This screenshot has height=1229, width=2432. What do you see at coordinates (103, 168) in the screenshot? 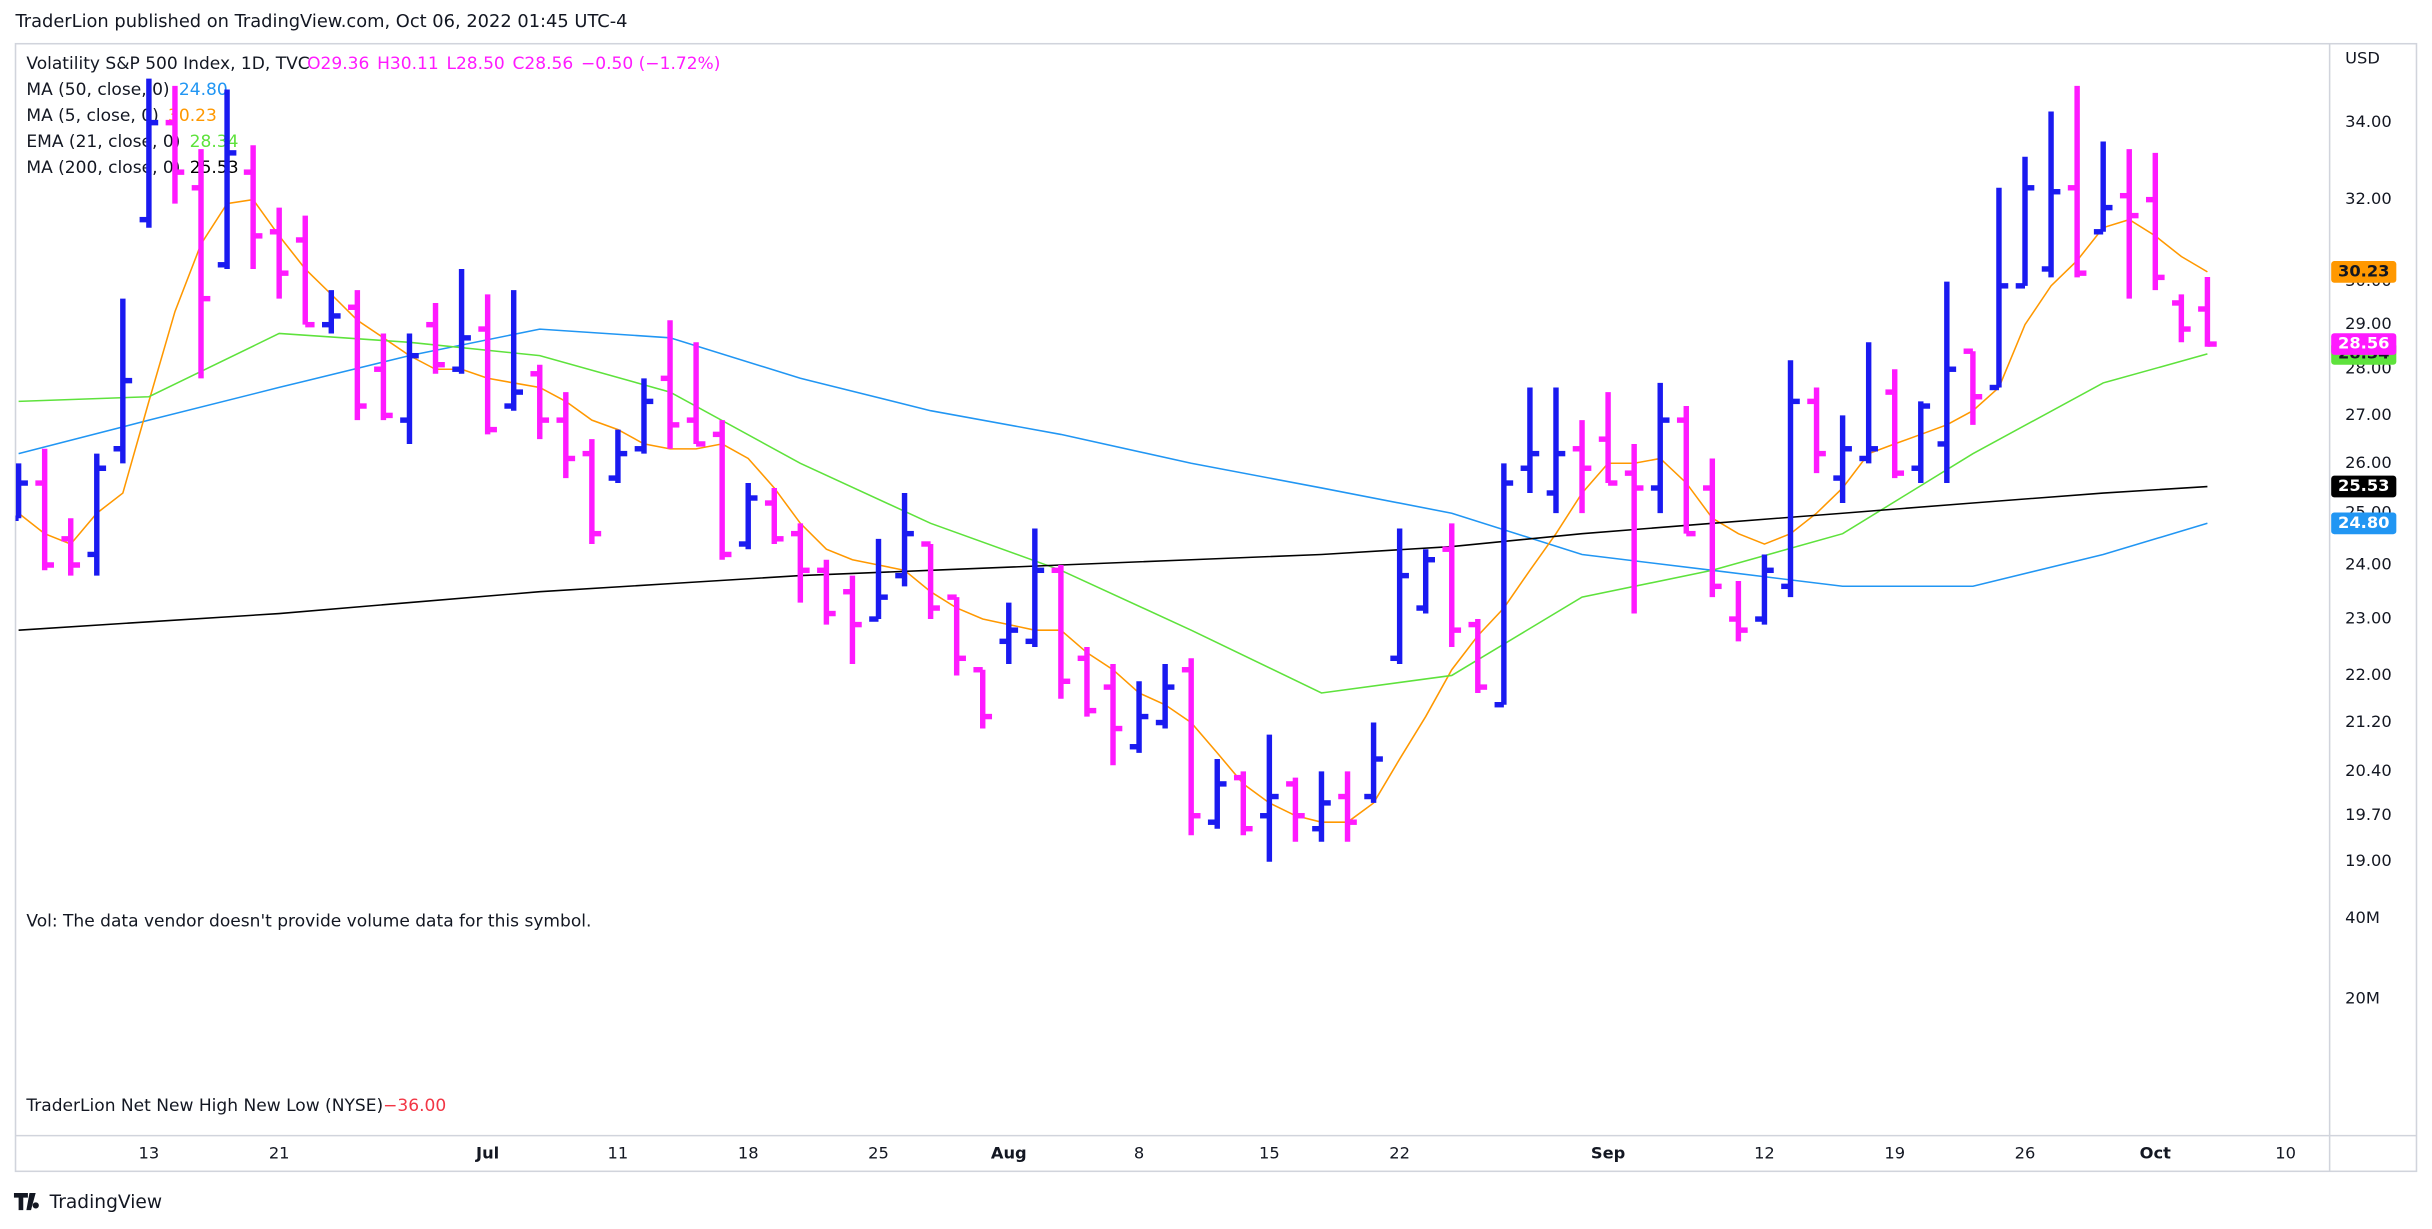
I see `indicator-name: MA (200, close, 0)` at bounding box center [103, 168].